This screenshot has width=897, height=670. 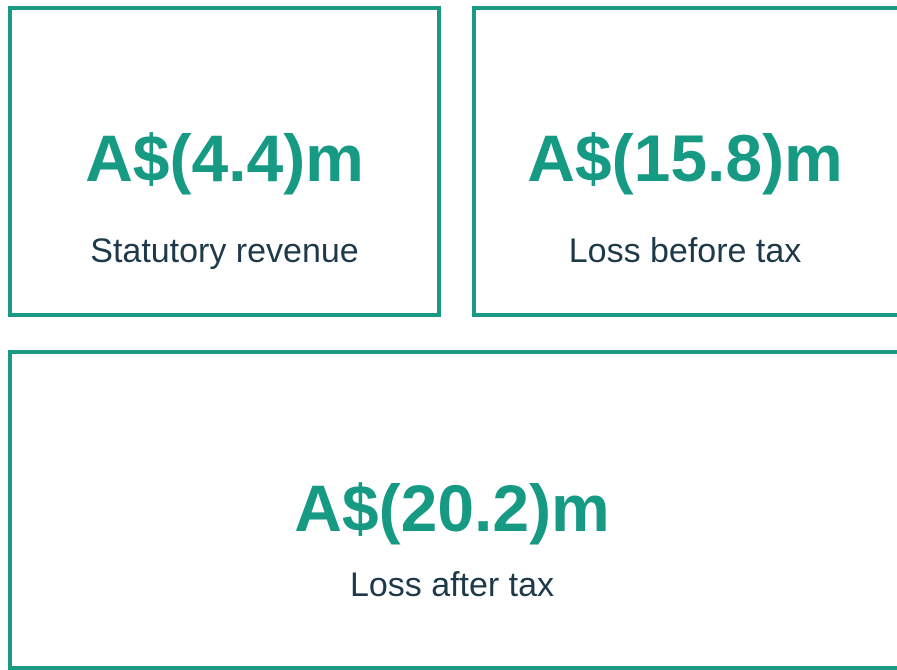 I want to click on card-label: Loss after tax, so click(x=452, y=585).